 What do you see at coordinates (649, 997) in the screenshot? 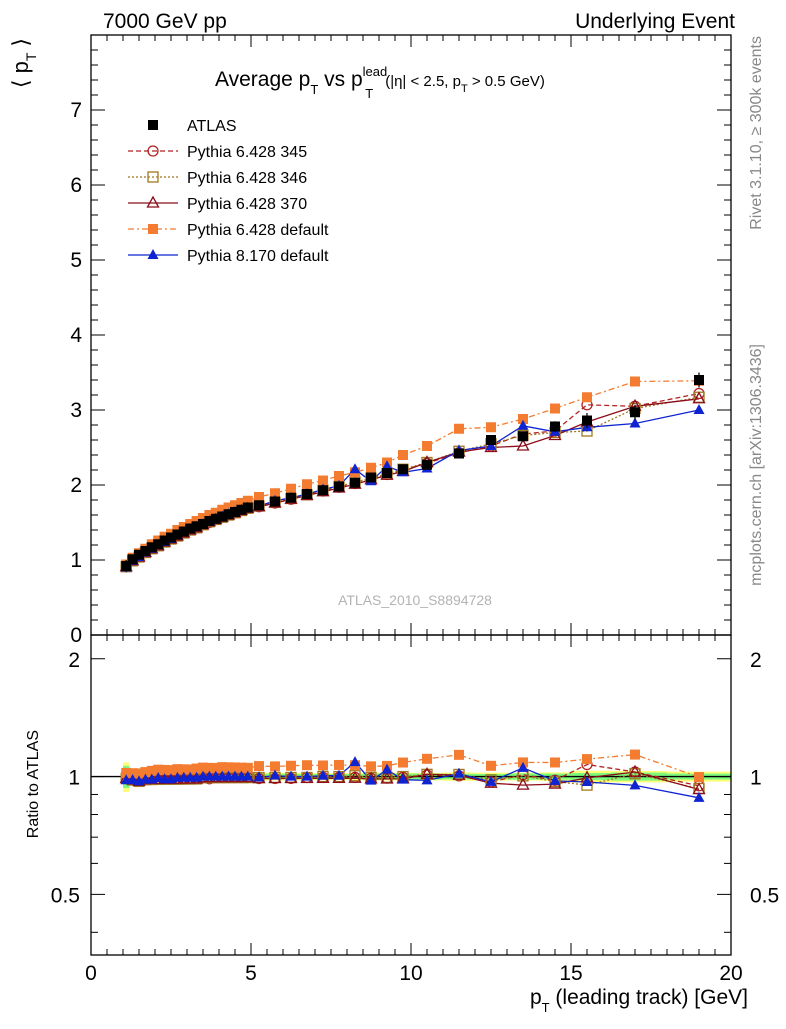
I see `x-label-rest: (leading track) [GeV]` at bounding box center [649, 997].